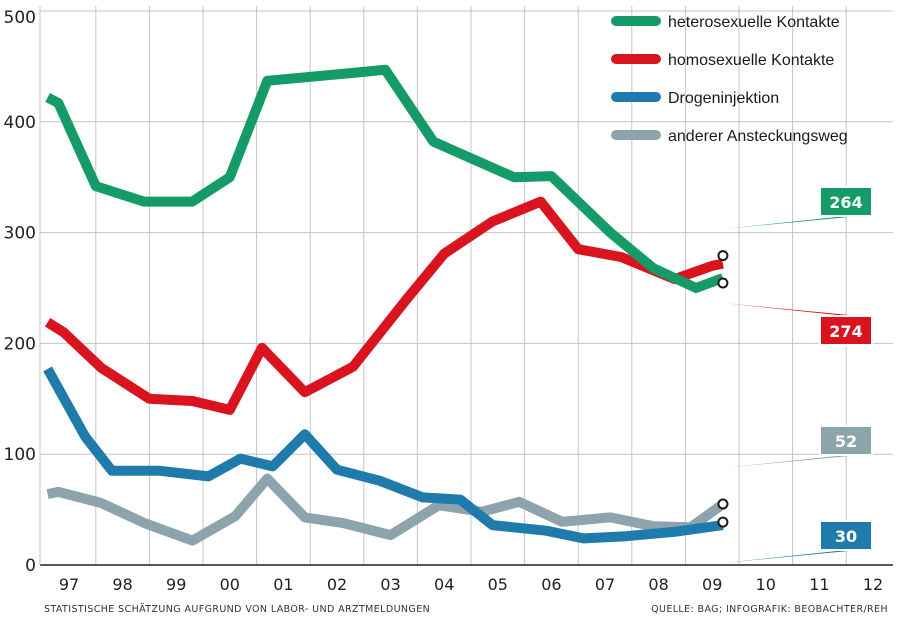 The height and width of the screenshot is (623, 900). I want to click on x-tick-label: 05, so click(498, 584).